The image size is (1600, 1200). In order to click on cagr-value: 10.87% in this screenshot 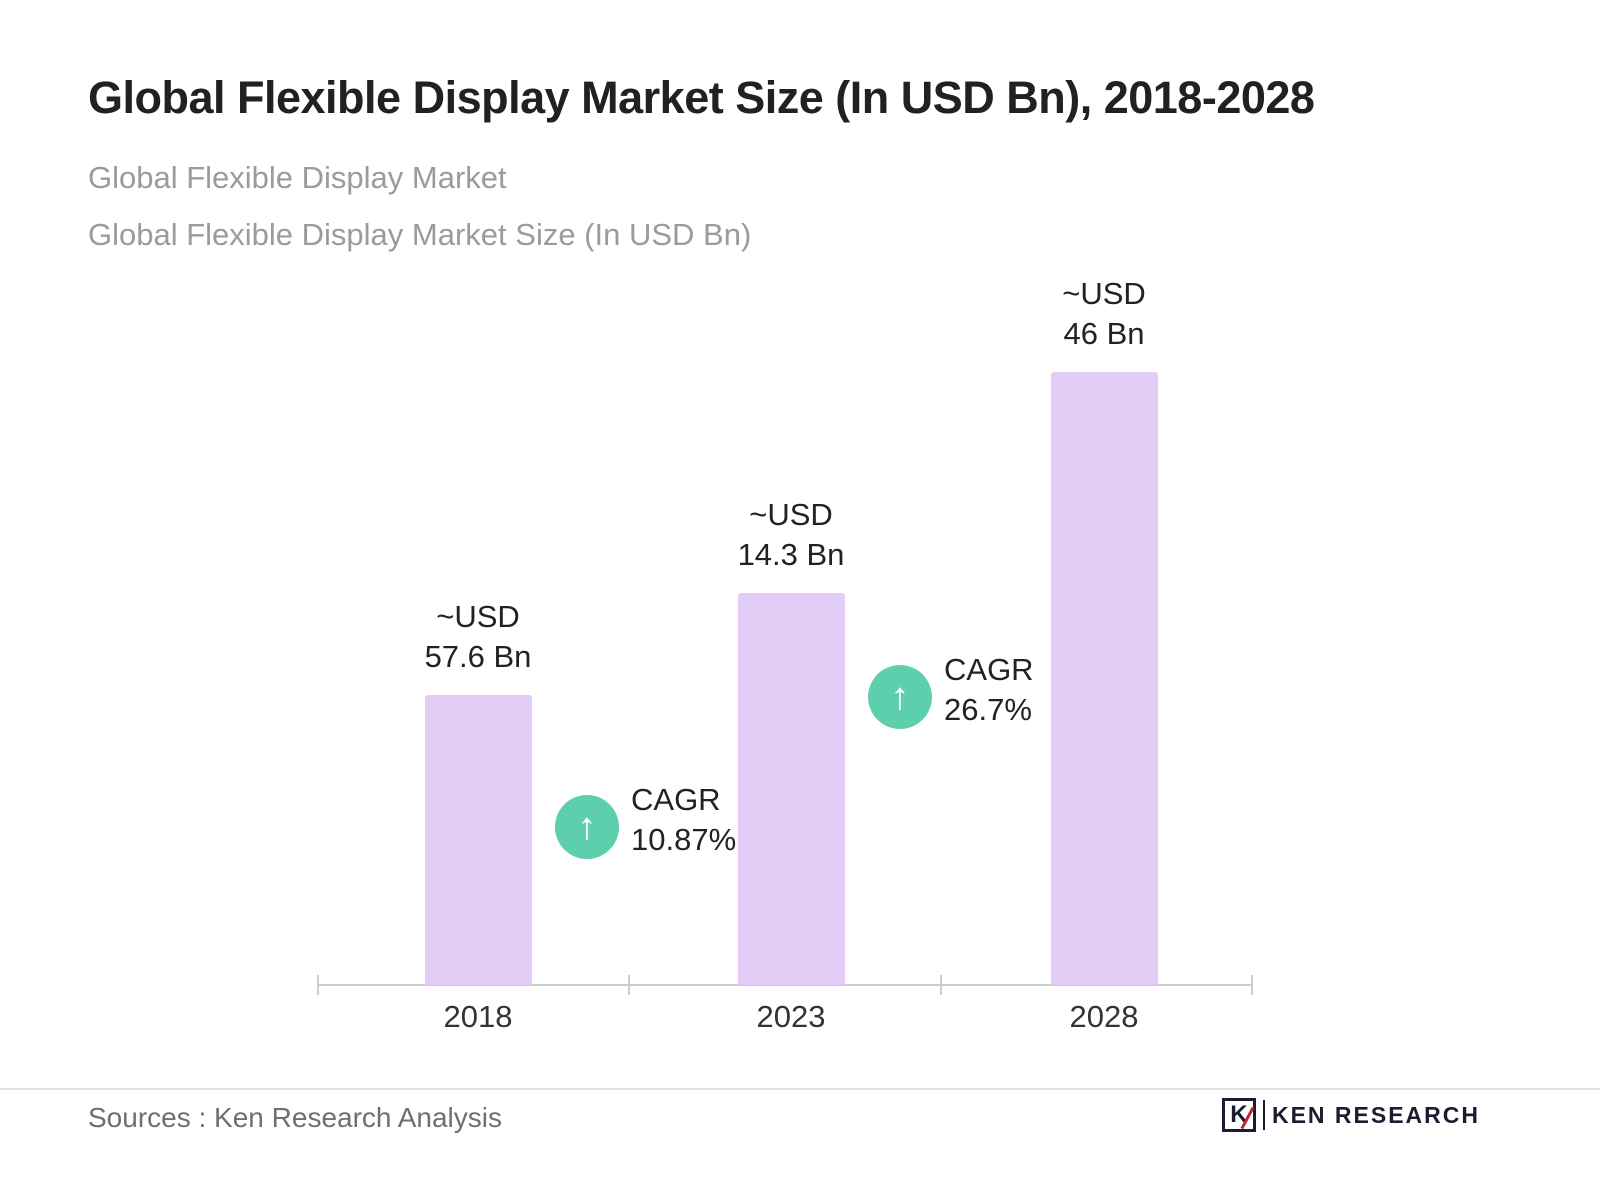, I will do `click(684, 839)`.